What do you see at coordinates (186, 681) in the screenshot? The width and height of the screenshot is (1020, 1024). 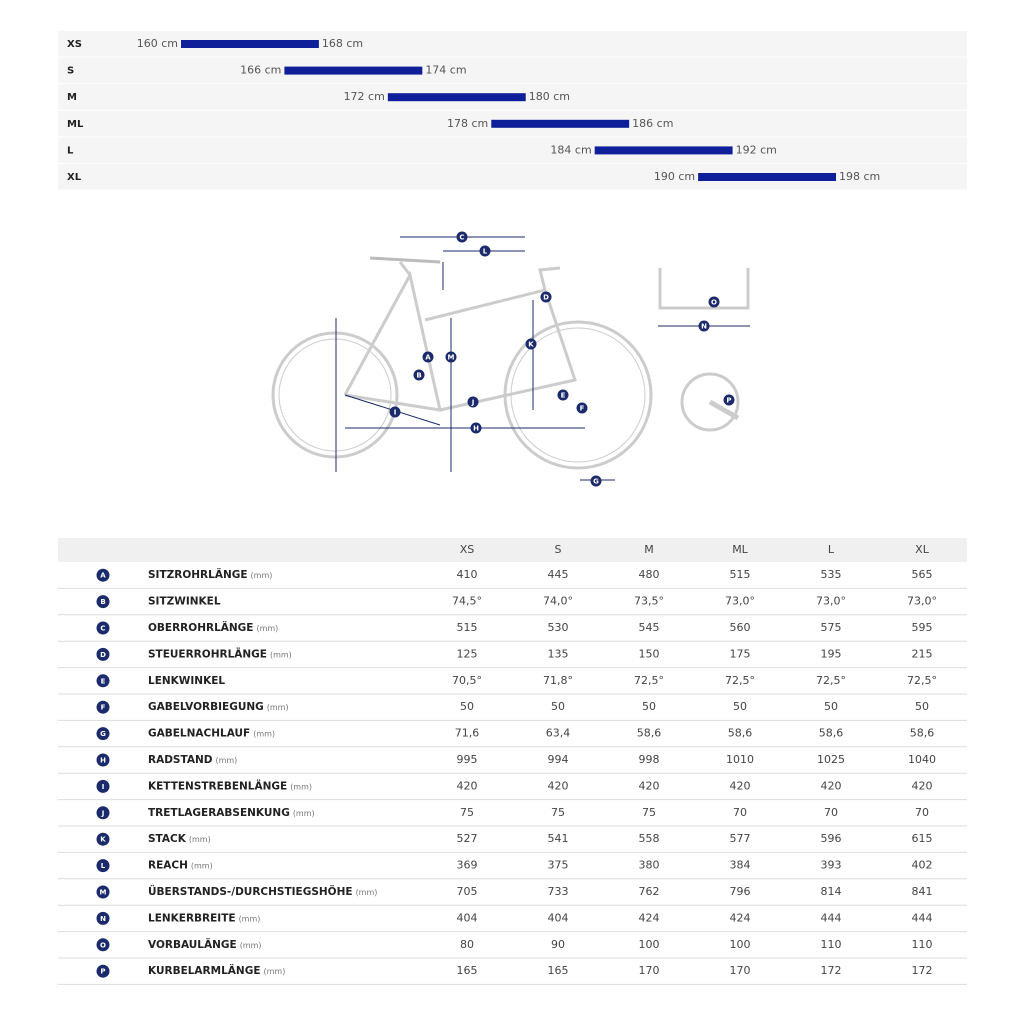 I see `measure-name: LENKWINKEL` at bounding box center [186, 681].